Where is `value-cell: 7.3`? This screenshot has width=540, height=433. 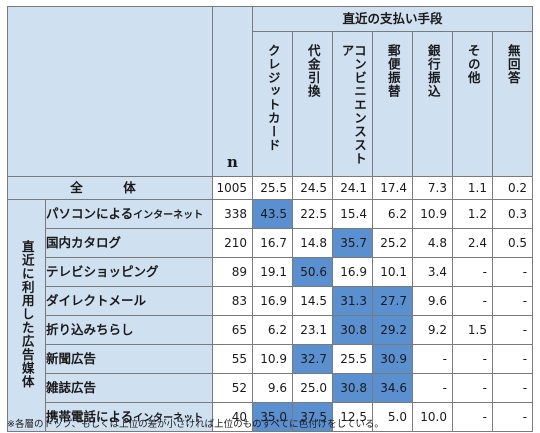
value-cell: 7.3 is located at coordinates (432, 188).